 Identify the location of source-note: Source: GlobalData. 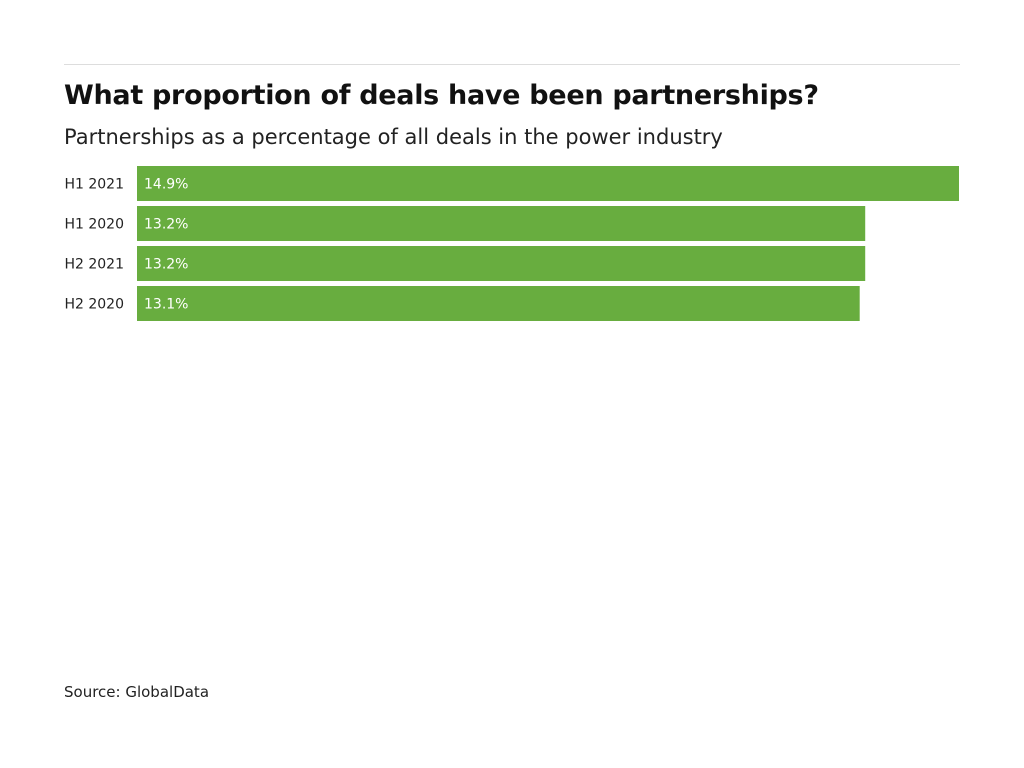
(137, 692).